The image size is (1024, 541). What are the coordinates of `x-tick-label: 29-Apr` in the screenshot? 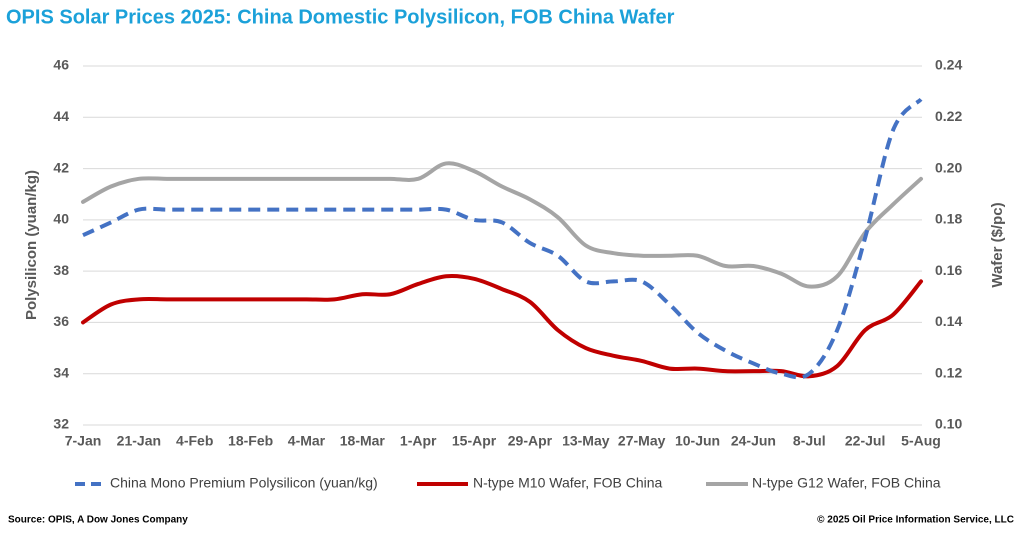 It's located at (530, 441).